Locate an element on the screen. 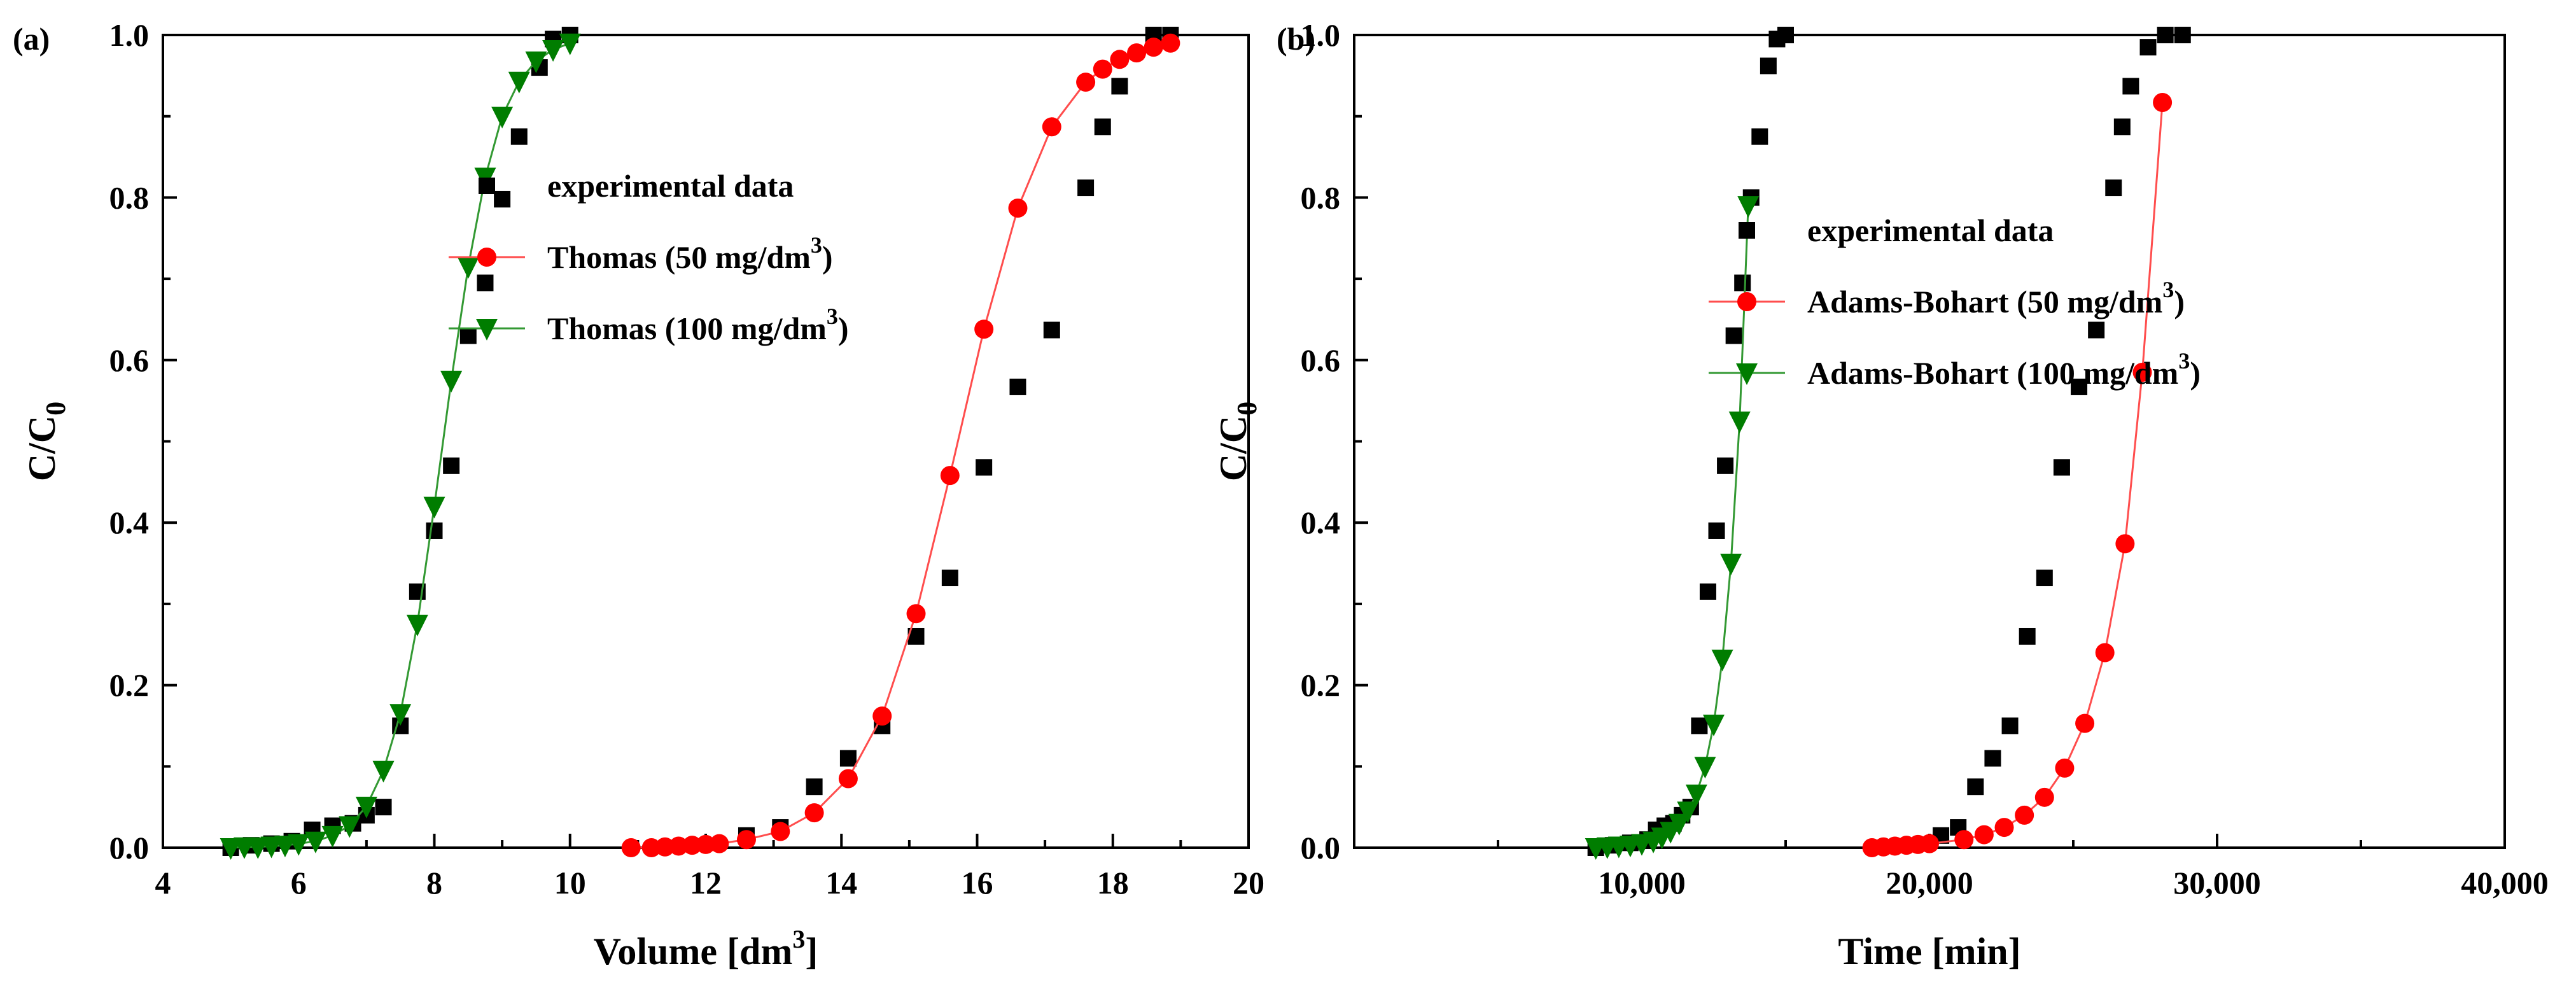 This screenshot has width=2576, height=996. x-tick-label: 6 is located at coordinates (299, 883).